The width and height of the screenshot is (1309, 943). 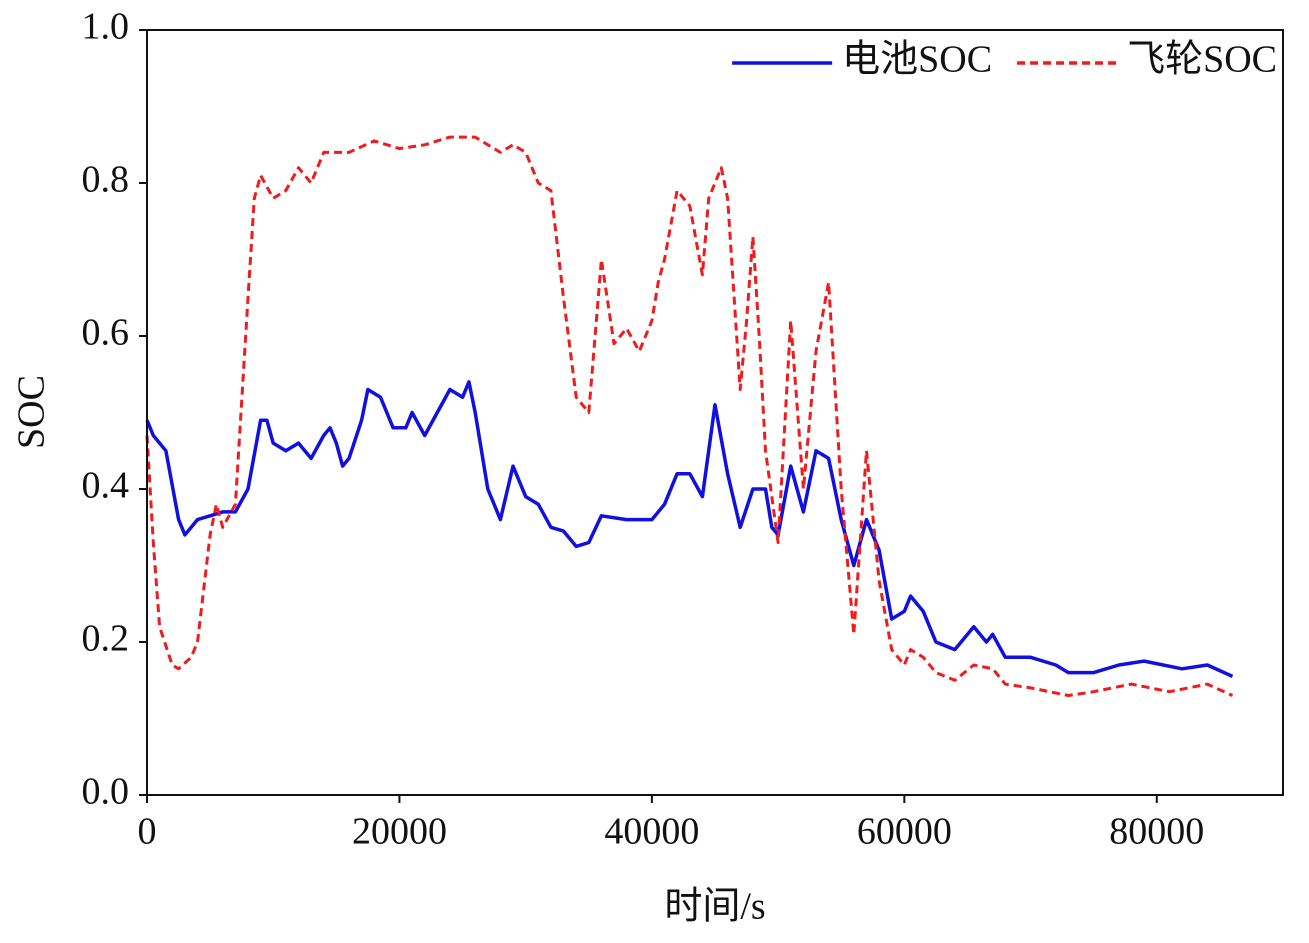 I want to click on x-tick-label: 40000, so click(x=651, y=832).